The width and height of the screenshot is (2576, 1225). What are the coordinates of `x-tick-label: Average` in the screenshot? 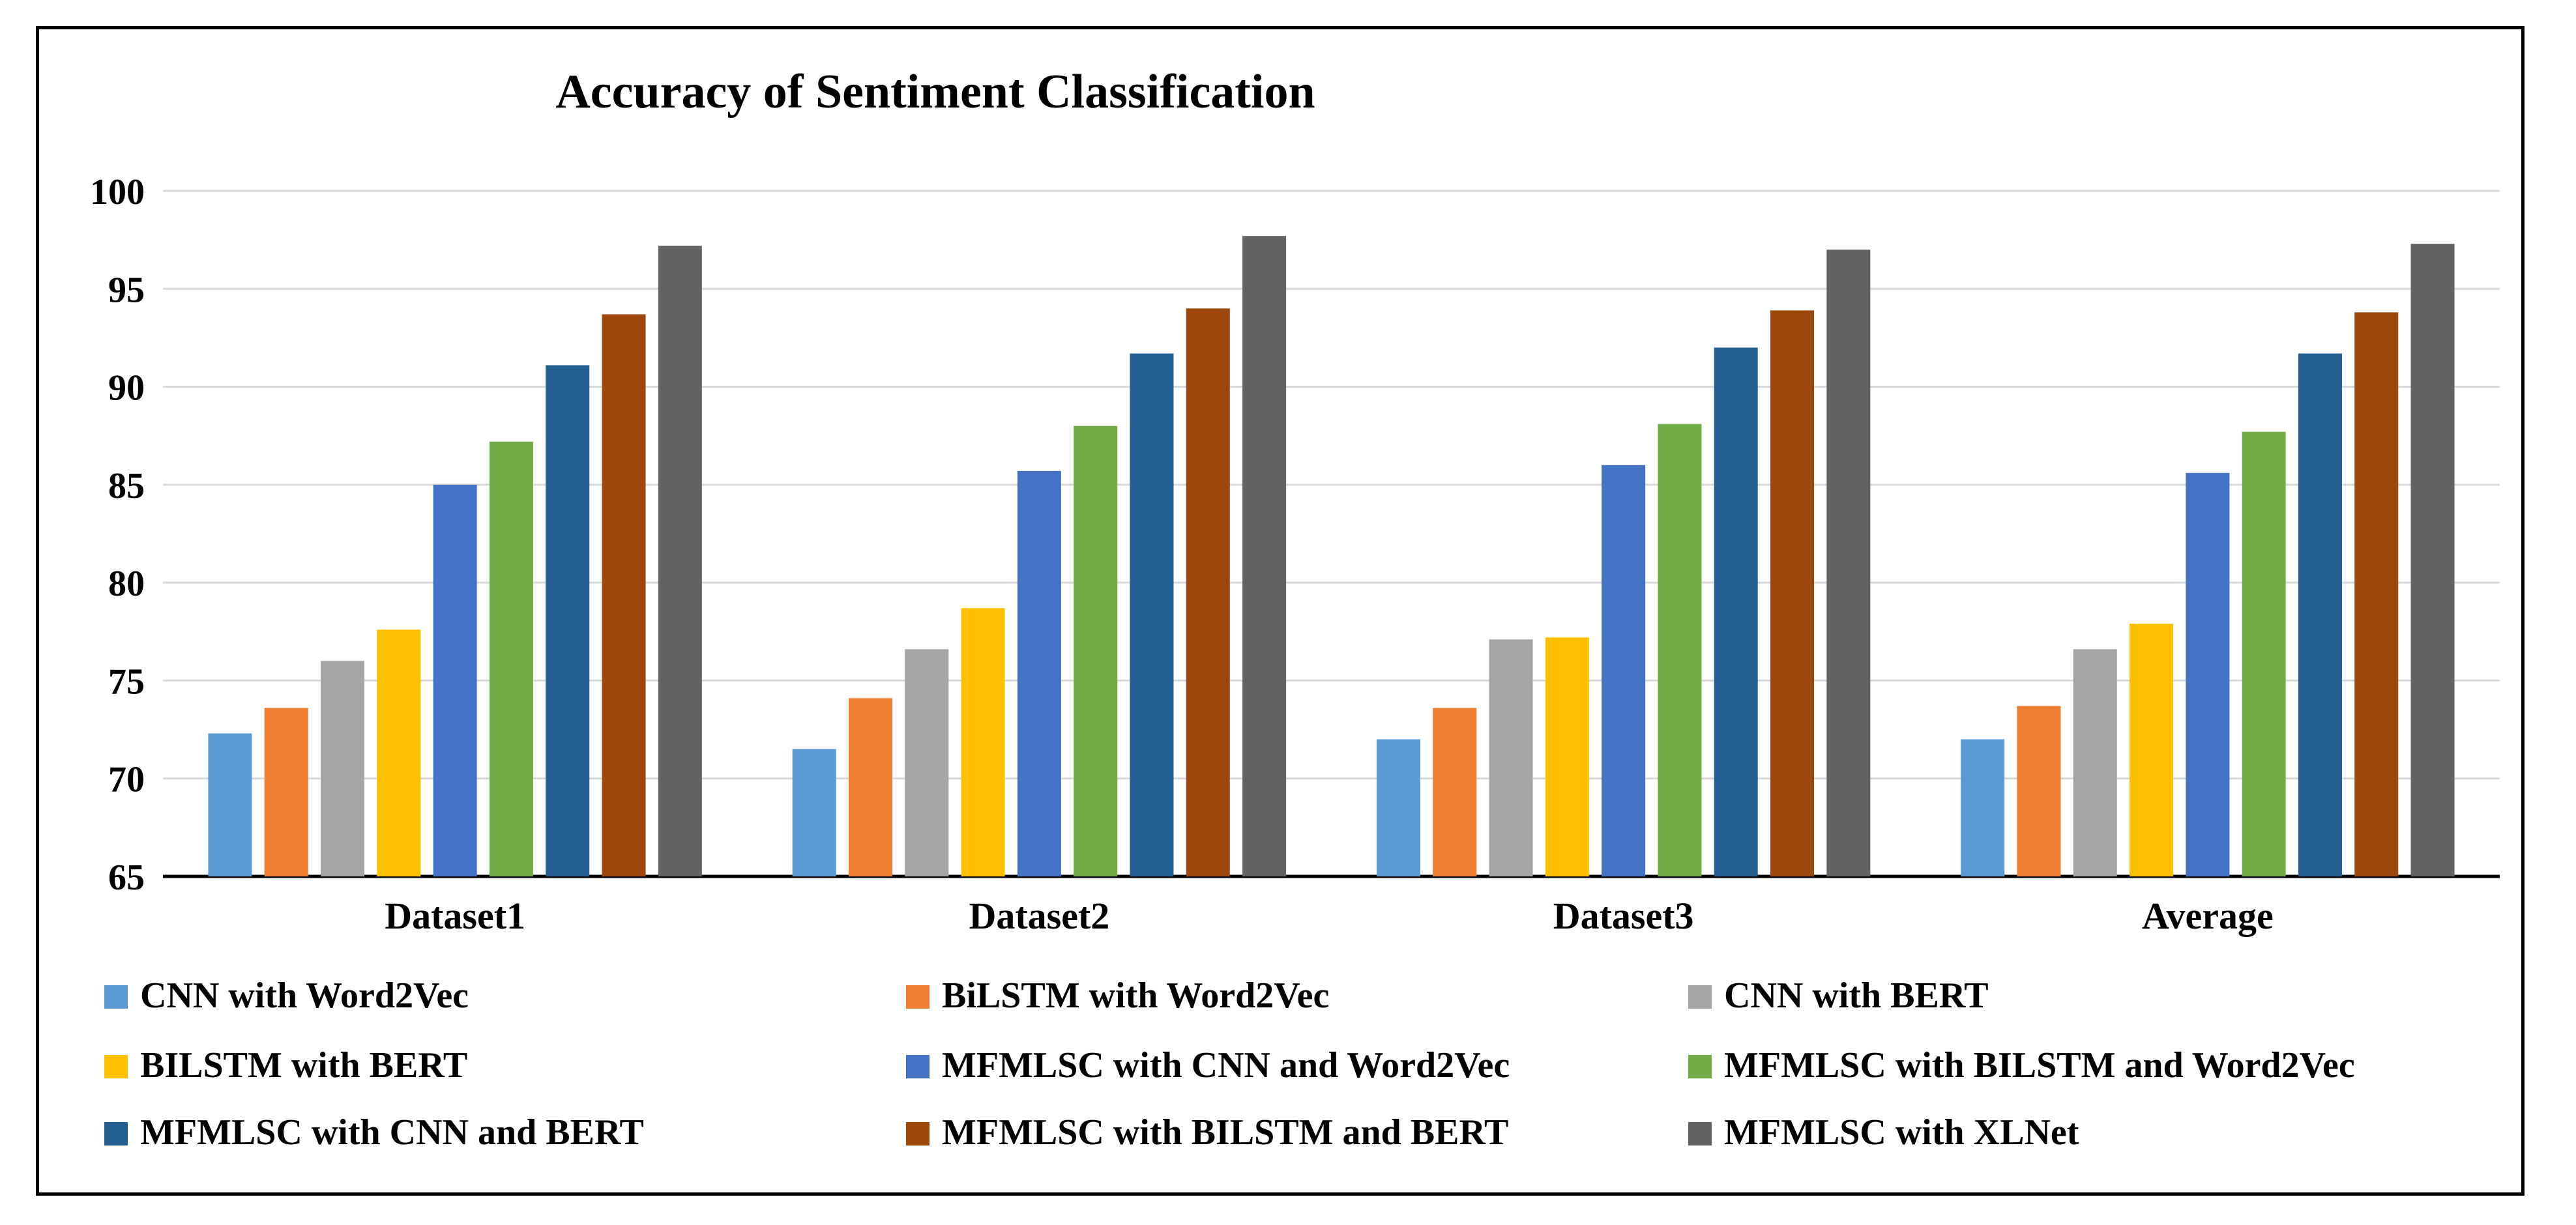 It's located at (2208, 916).